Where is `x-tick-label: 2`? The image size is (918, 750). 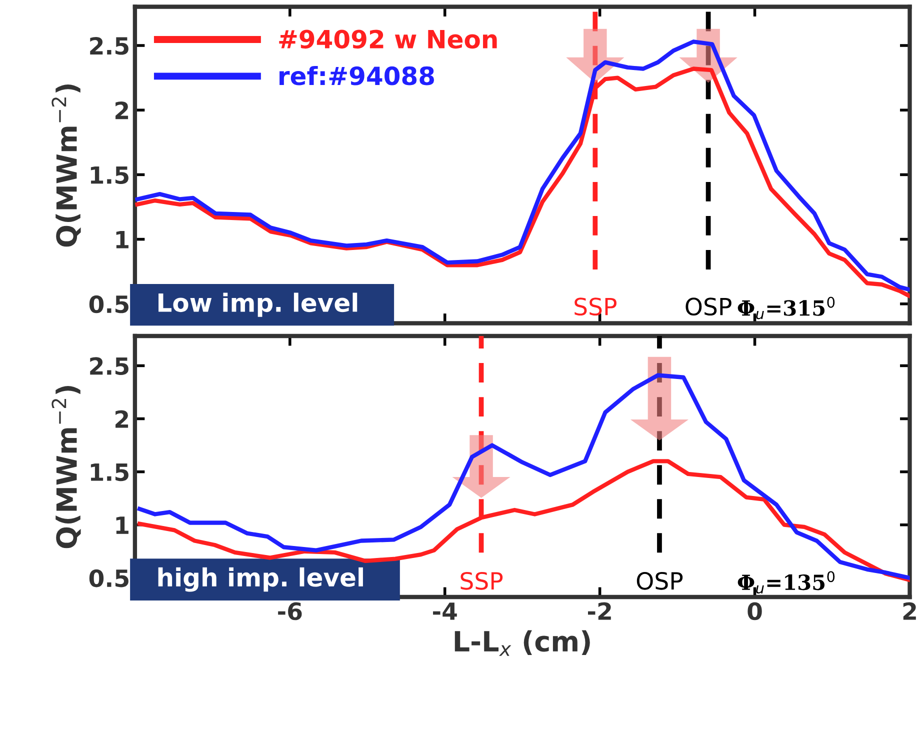
x-tick-label: 2 is located at coordinates (909, 611).